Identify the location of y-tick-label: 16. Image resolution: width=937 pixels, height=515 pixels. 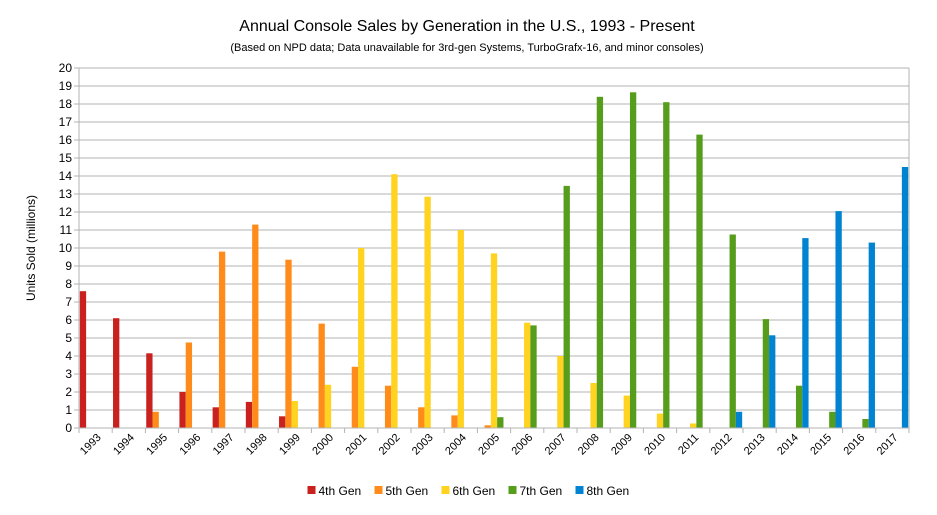
(66, 140).